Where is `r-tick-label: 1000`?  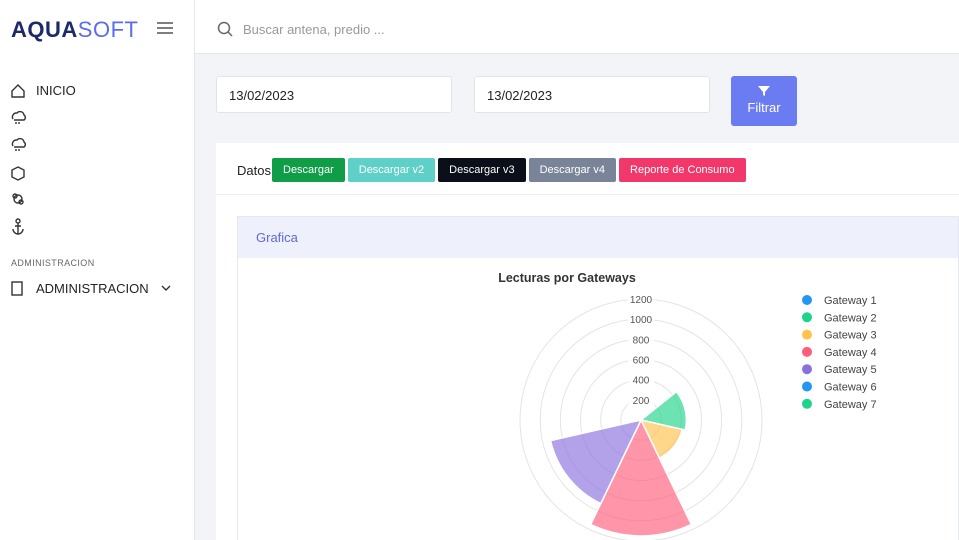
r-tick-label: 1000 is located at coordinates (641, 320).